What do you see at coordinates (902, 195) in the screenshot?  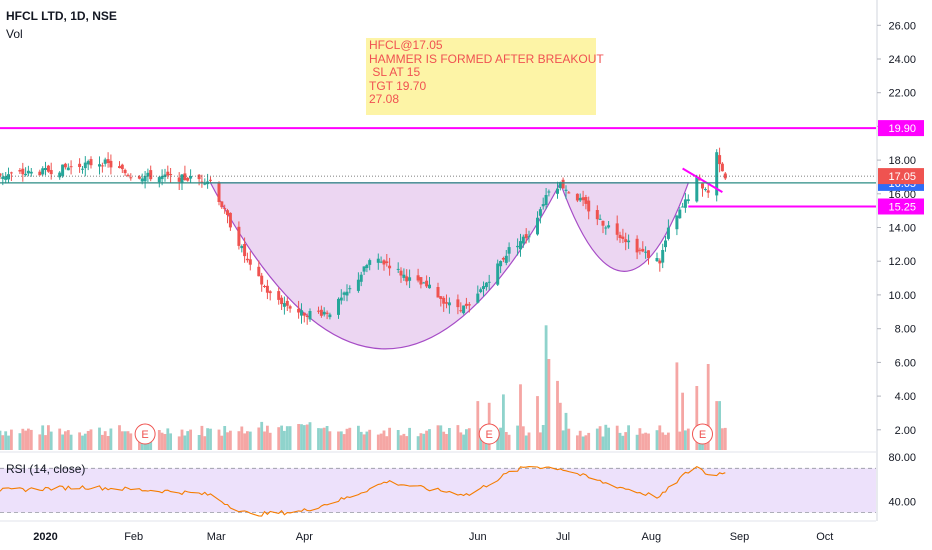 I see `y-tick-label: 16.00` at bounding box center [902, 195].